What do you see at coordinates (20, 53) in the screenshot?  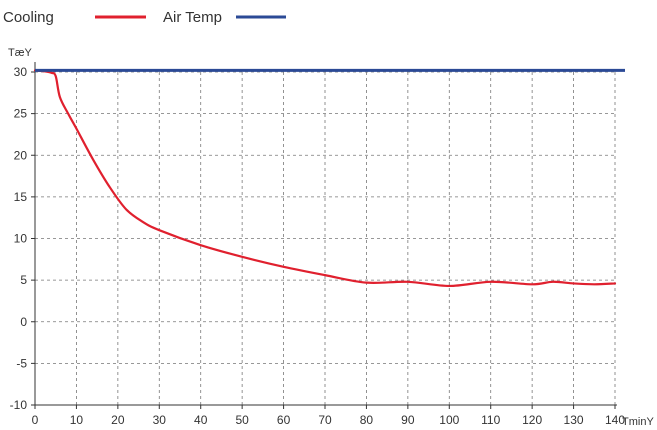 I see `y-axis-label: TæY` at bounding box center [20, 53].